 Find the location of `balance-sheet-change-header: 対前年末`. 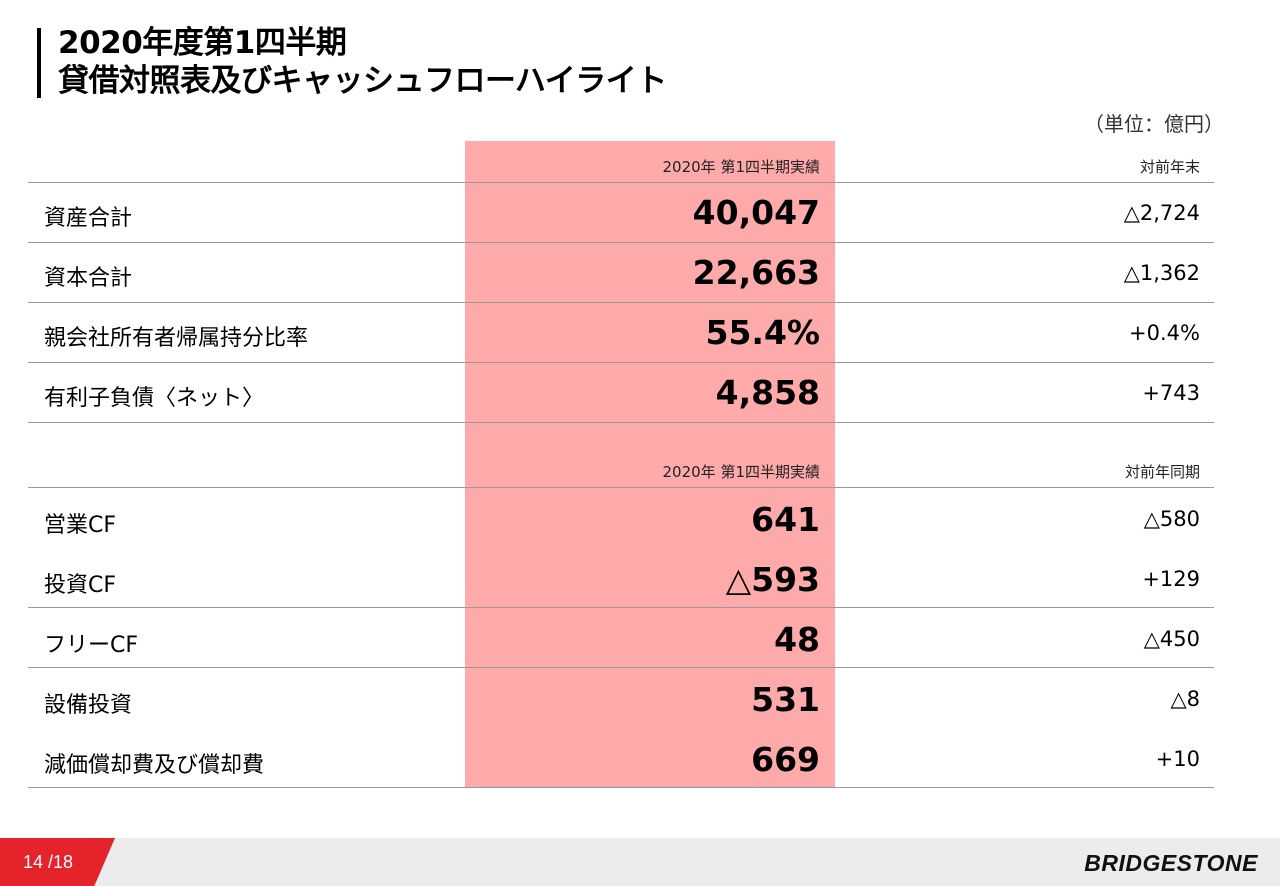

balance-sheet-change-header: 対前年末 is located at coordinates (1169, 167).